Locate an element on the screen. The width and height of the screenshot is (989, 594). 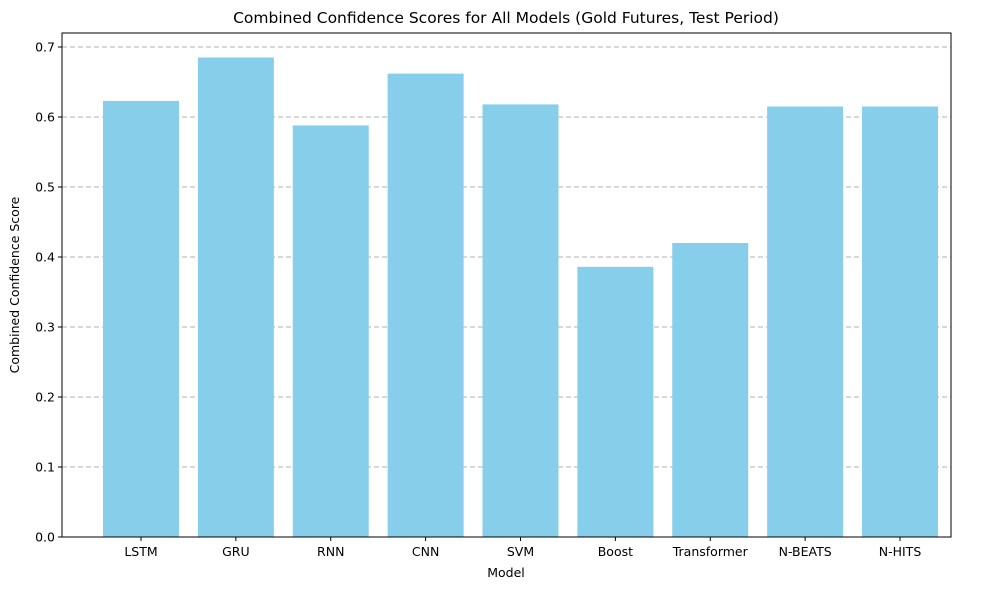
y-tick-label: 0.2 is located at coordinates (45, 397).